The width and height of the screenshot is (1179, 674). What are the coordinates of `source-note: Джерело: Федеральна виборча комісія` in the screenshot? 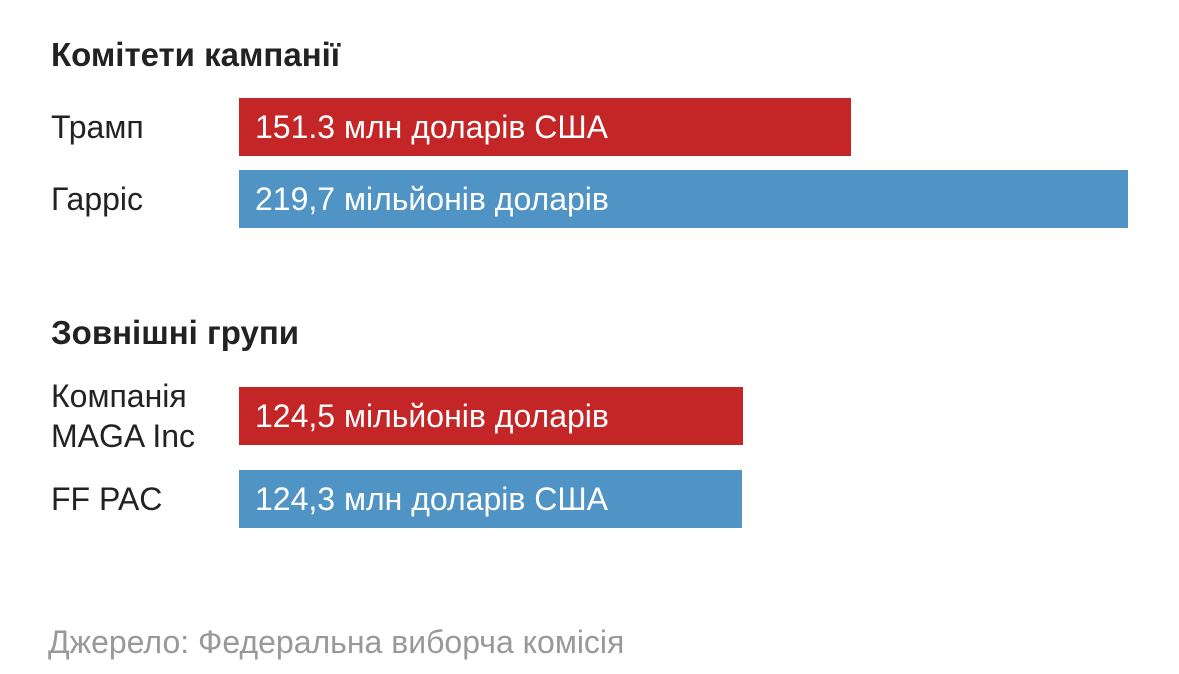 It's located at (336, 642).